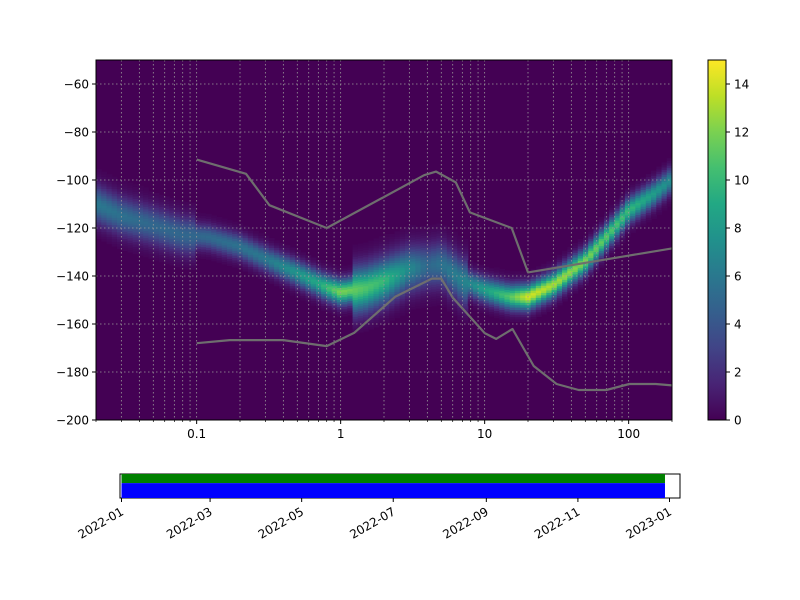 The height and width of the screenshot is (600, 800). Describe the element at coordinates (72, 229) in the screenshot. I see `y-tick-label: −120` at that location.